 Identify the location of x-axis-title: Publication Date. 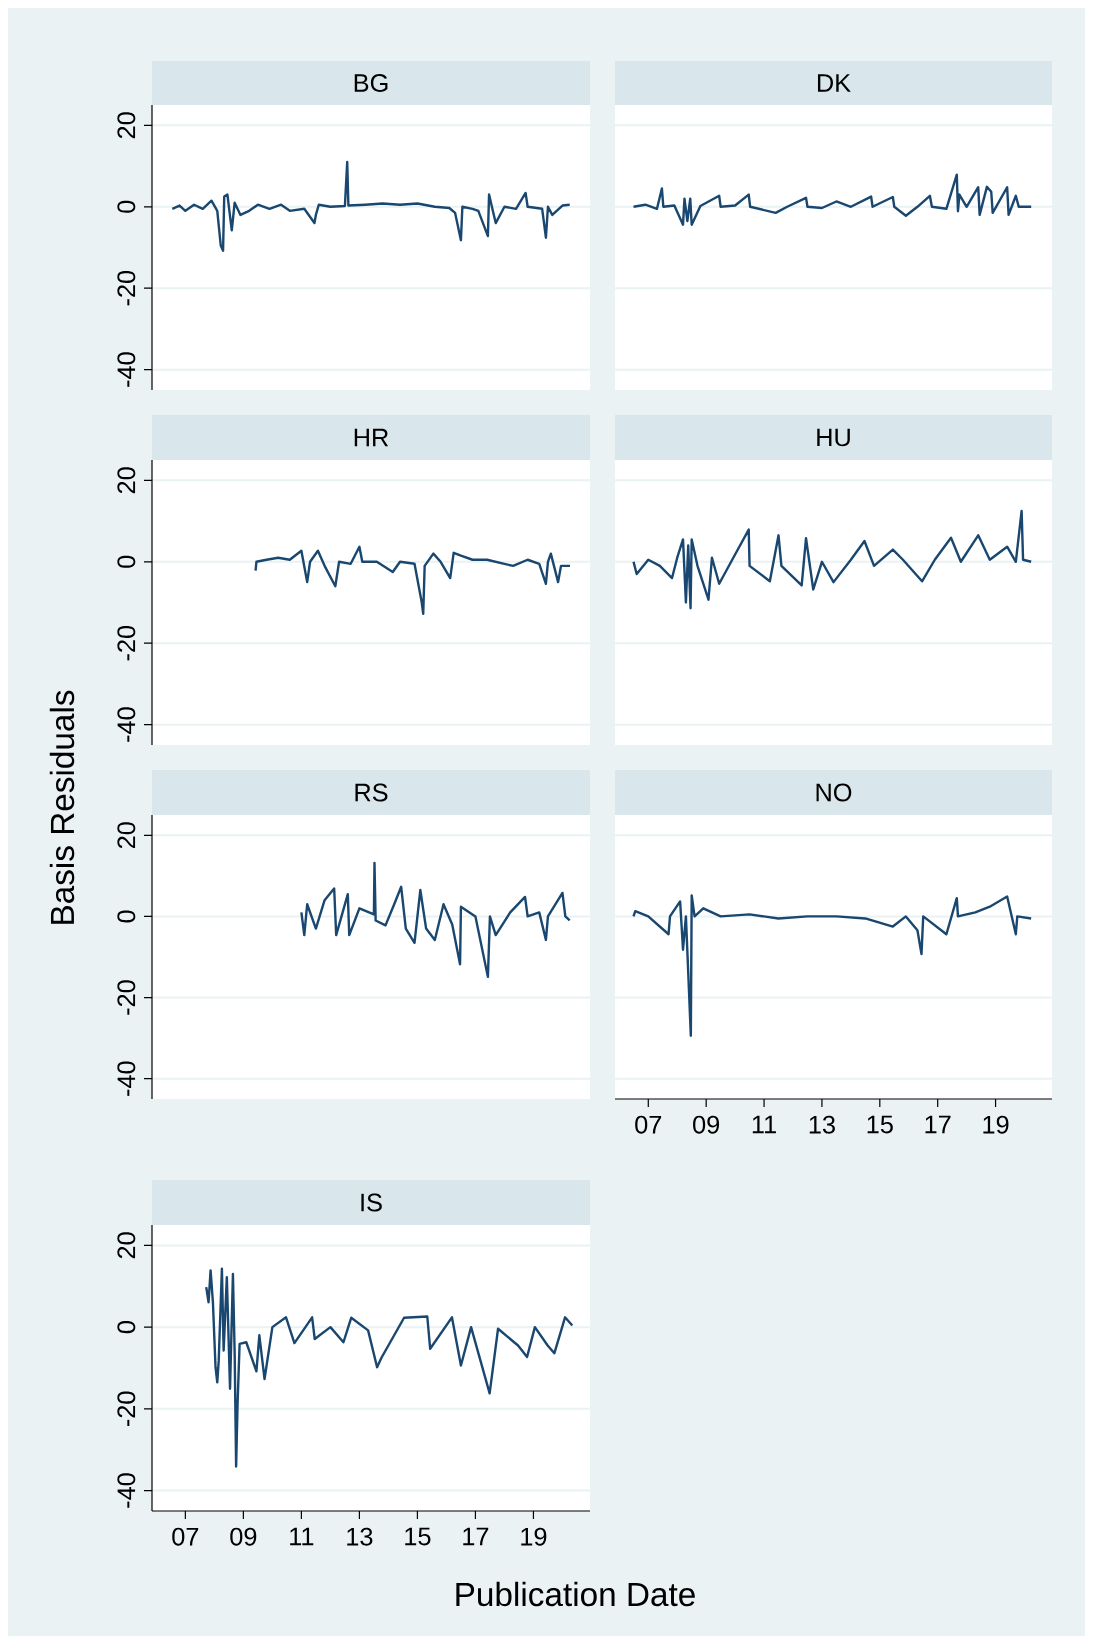
(575, 1594).